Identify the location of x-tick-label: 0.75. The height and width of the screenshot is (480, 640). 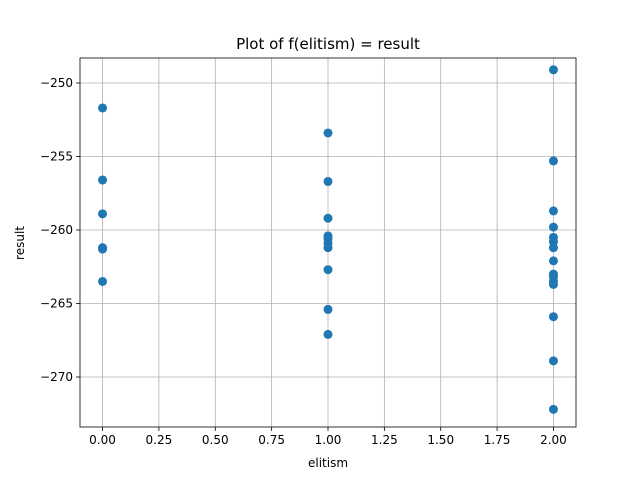
(271, 440).